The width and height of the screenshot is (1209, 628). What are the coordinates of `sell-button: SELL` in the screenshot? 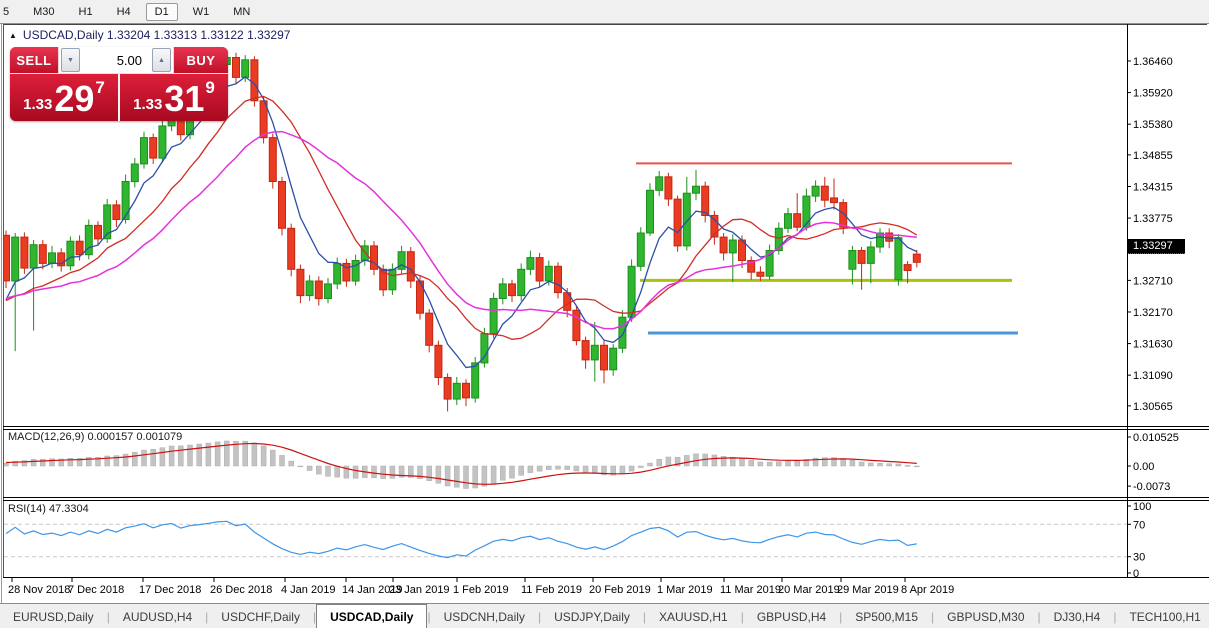 It's located at (34, 60).